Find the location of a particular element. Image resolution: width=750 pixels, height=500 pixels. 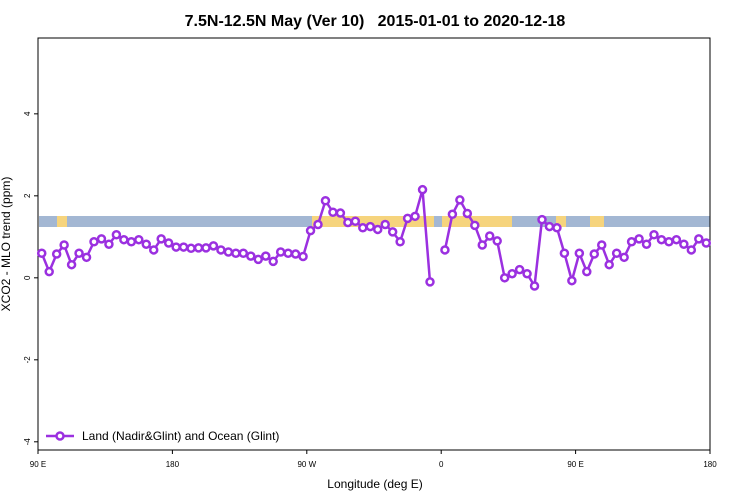

y-tick-label: -2 is located at coordinates (27, 360).